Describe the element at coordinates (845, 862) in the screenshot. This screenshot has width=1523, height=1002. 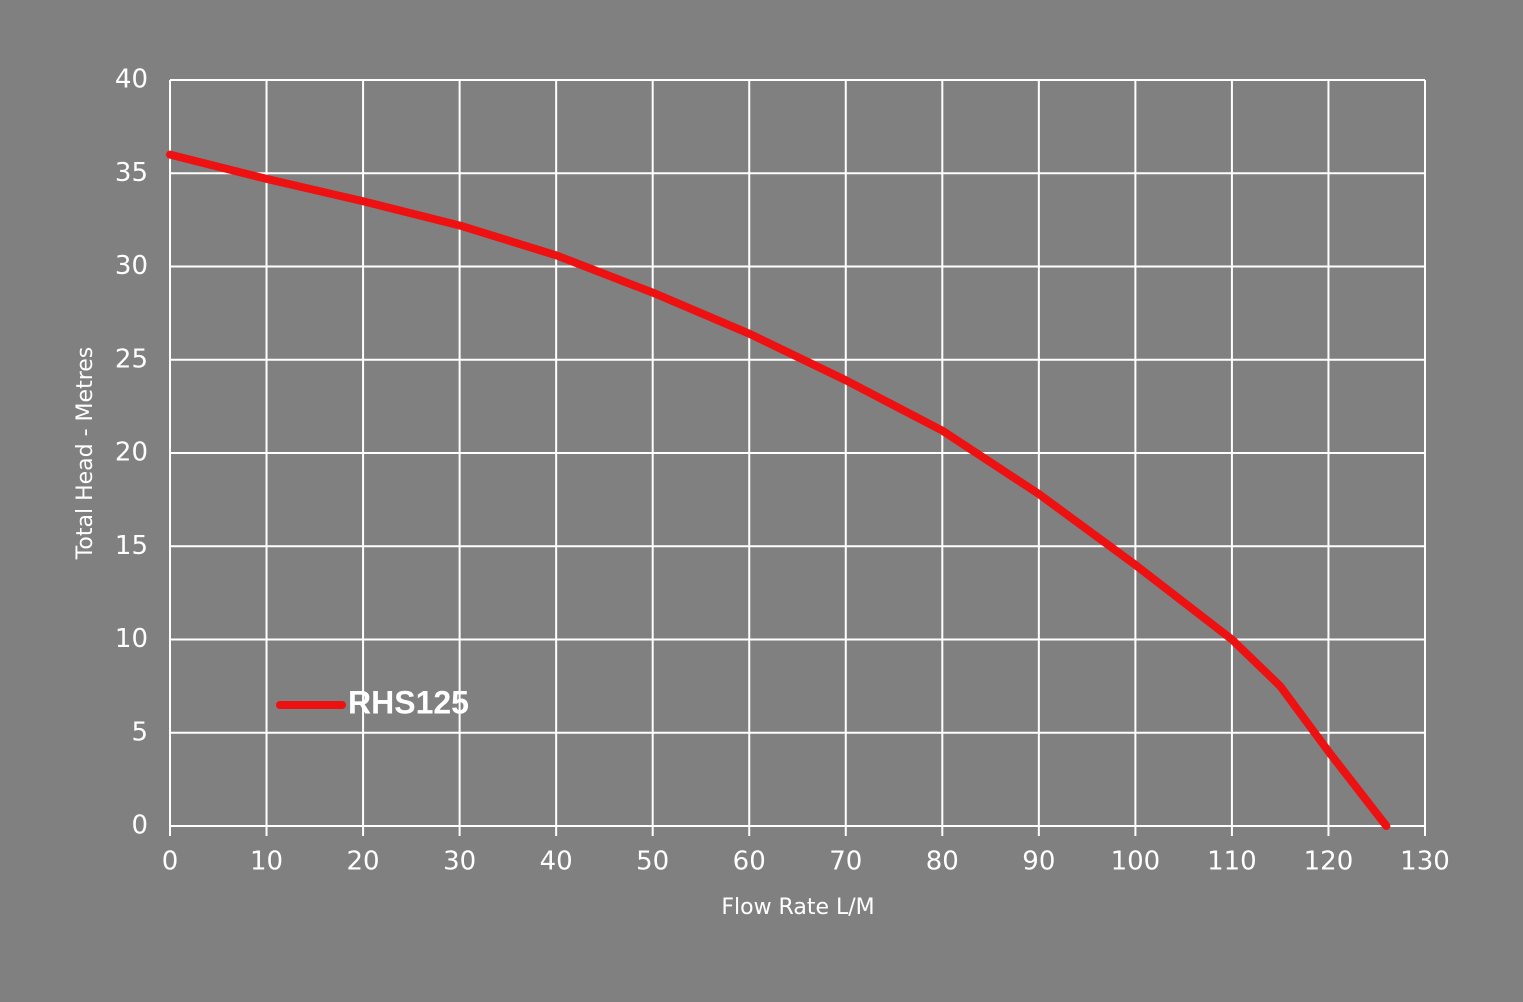
I see `x-tick-label: 70` at that location.